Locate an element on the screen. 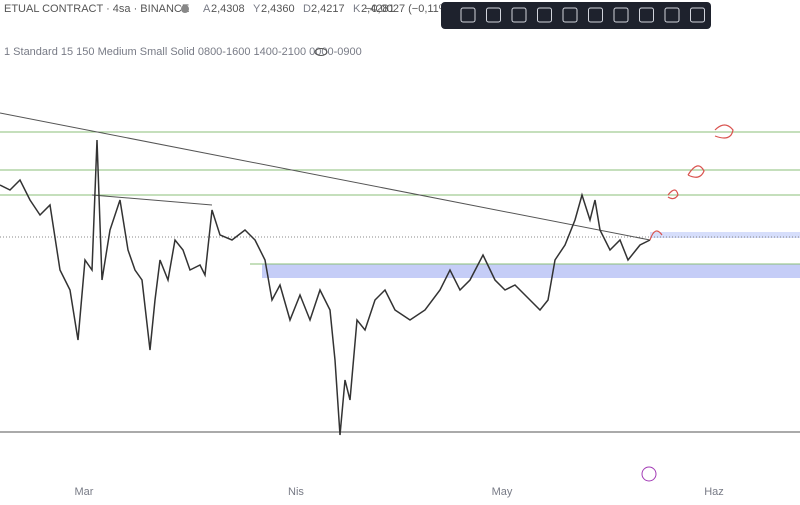  drawing-toolbar is located at coordinates (576, 15).